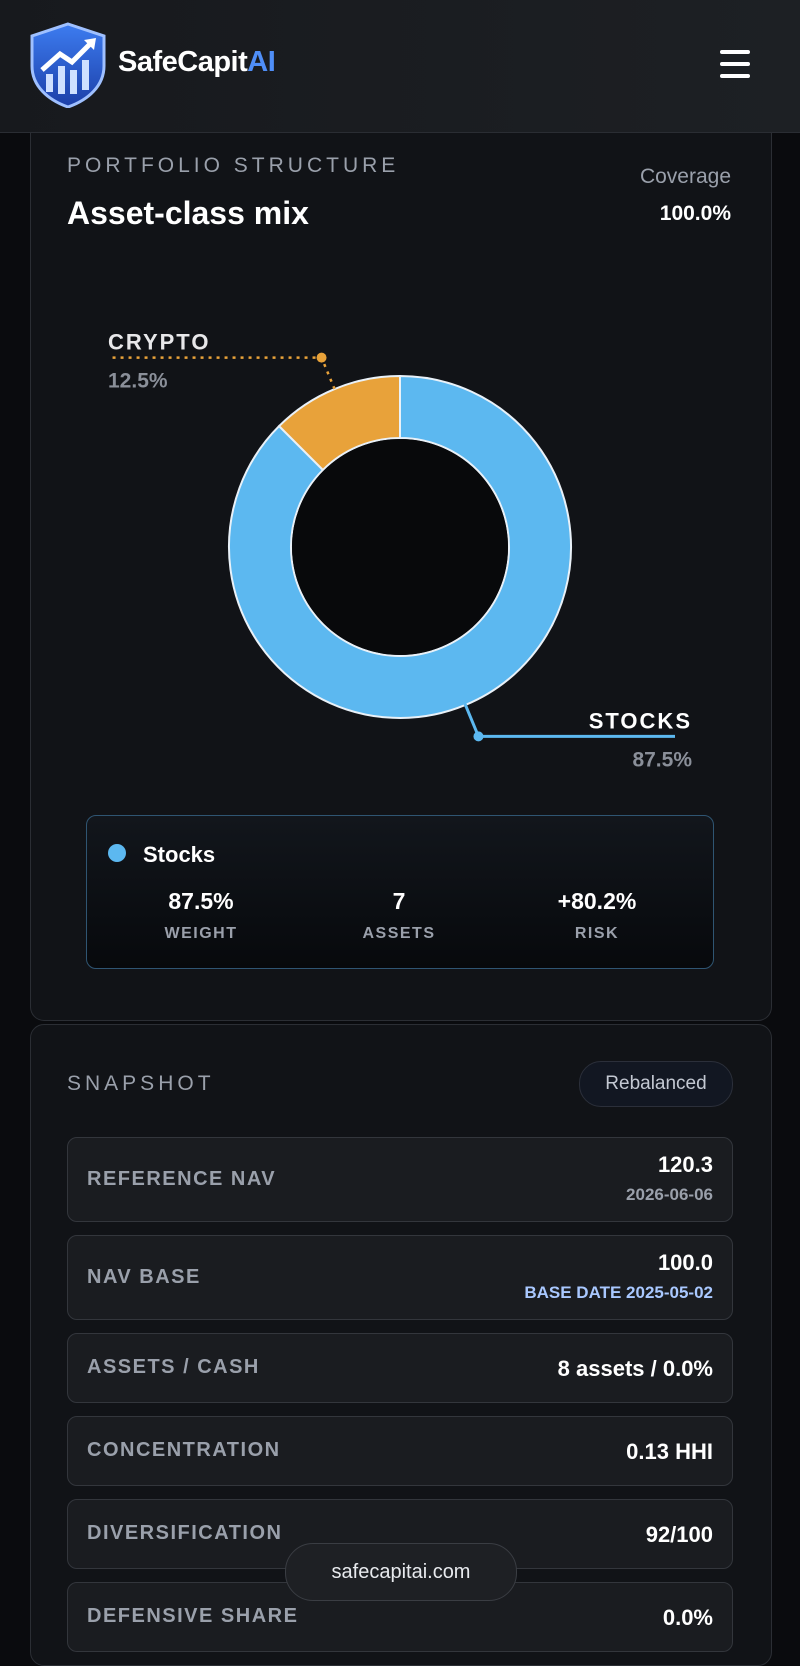 This screenshot has width=800, height=1666. Describe the element at coordinates (679, 1534) in the screenshot. I see `row-value: 92/100` at that location.